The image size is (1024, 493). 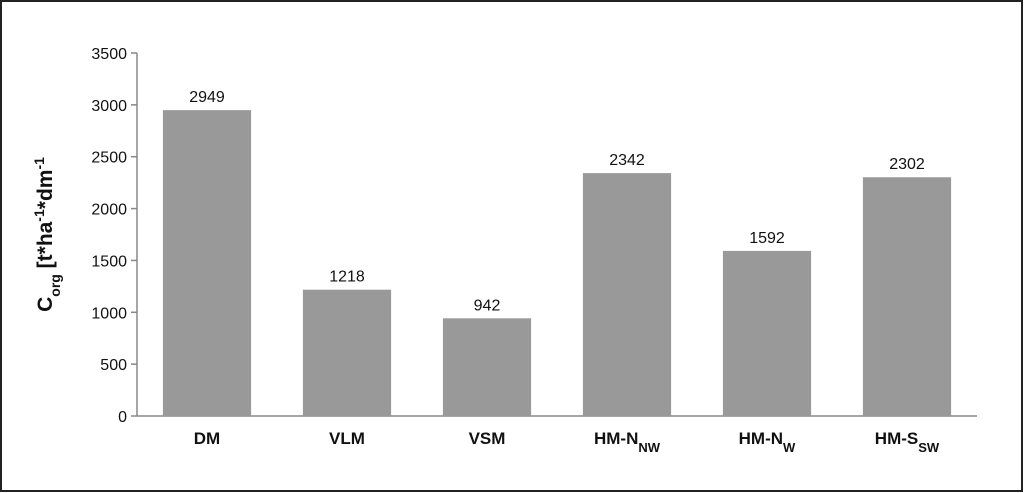 I want to click on x-tick-label: VLM, so click(x=347, y=438).